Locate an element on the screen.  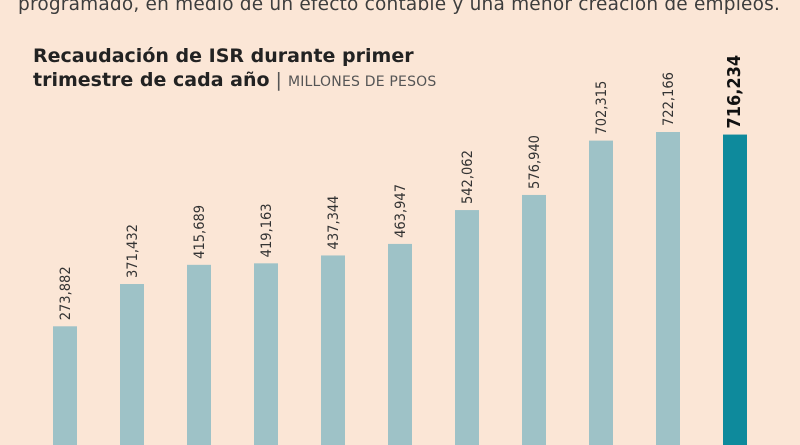
value-label-9: 702,315 is located at coordinates (602, 108).